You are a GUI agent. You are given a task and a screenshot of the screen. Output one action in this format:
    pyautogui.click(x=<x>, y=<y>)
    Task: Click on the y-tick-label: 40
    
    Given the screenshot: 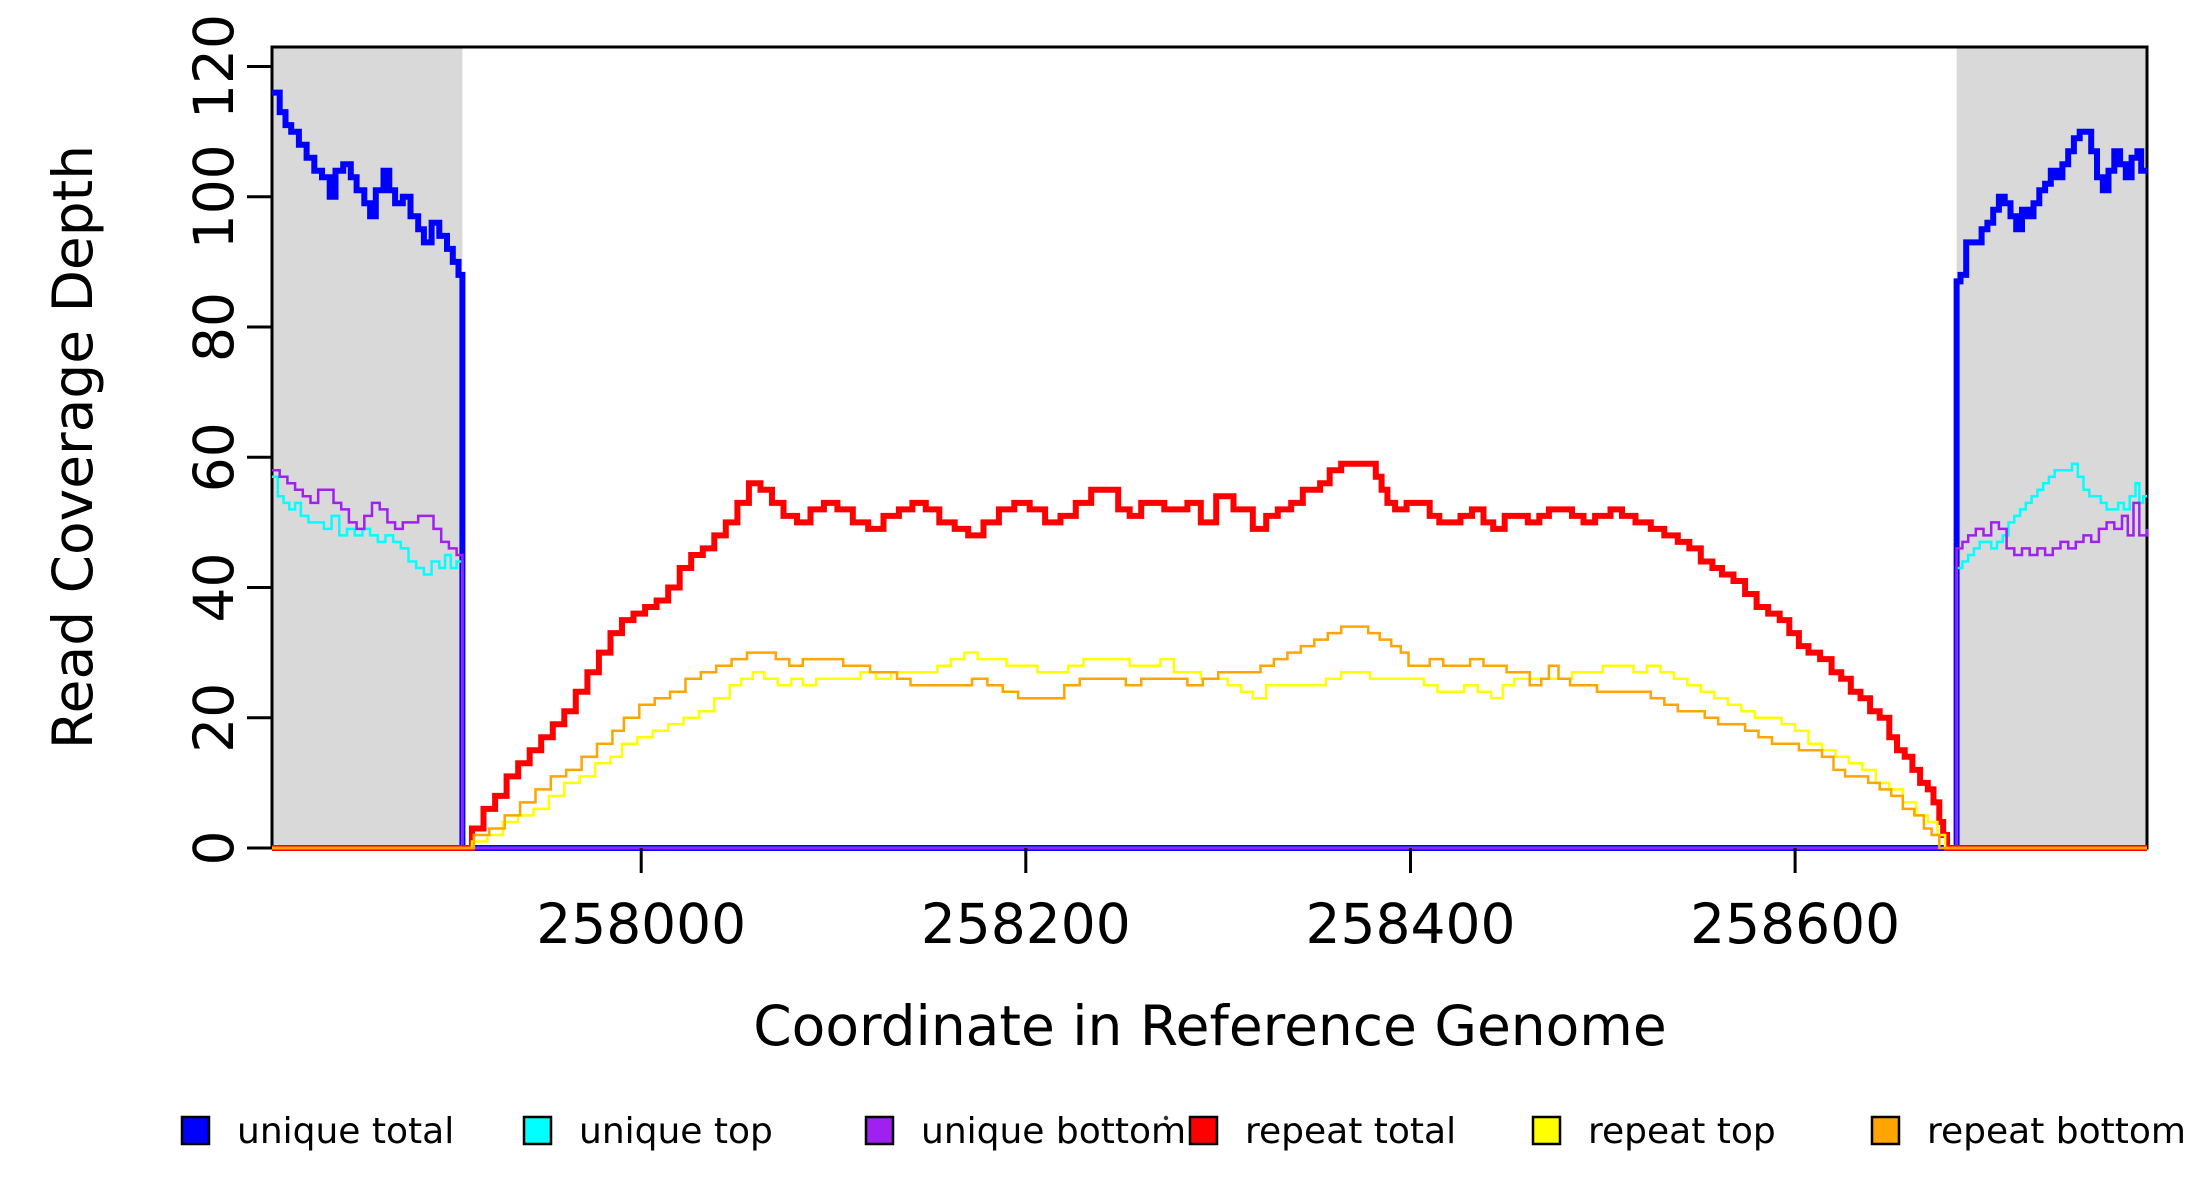 What is the action you would take?
    pyautogui.click(x=214, y=588)
    